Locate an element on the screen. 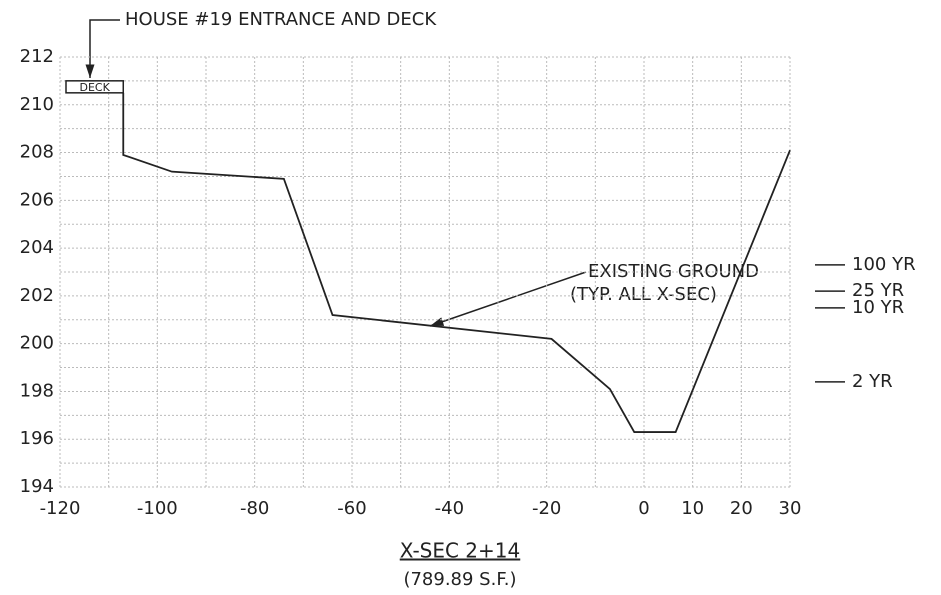  ground-leader is located at coordinates (508, 299).